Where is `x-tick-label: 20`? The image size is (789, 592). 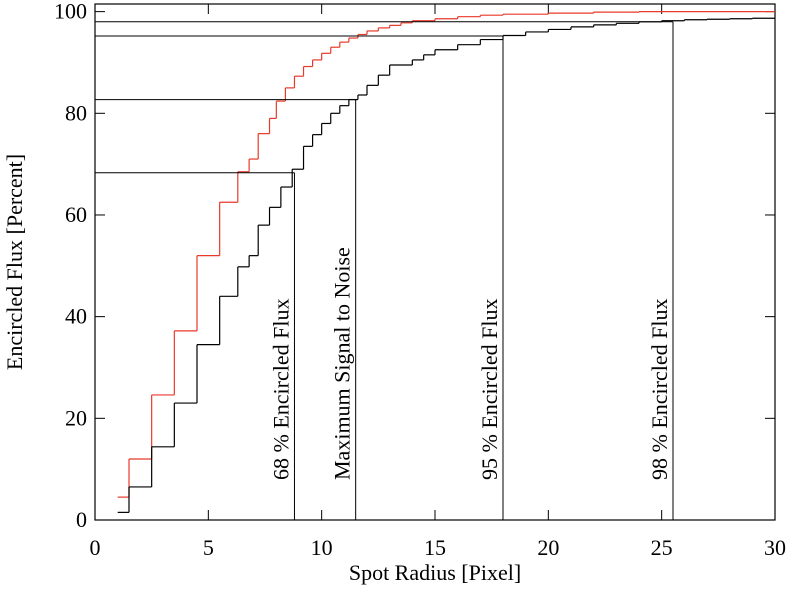
x-tick-label: 20 is located at coordinates (548, 547).